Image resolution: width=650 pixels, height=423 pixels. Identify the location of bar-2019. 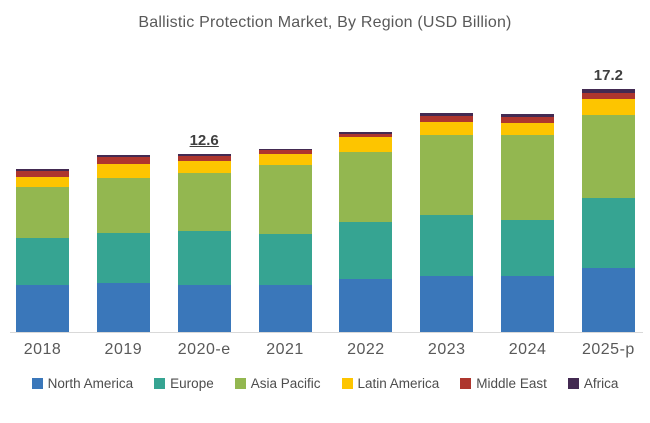
(123, 243).